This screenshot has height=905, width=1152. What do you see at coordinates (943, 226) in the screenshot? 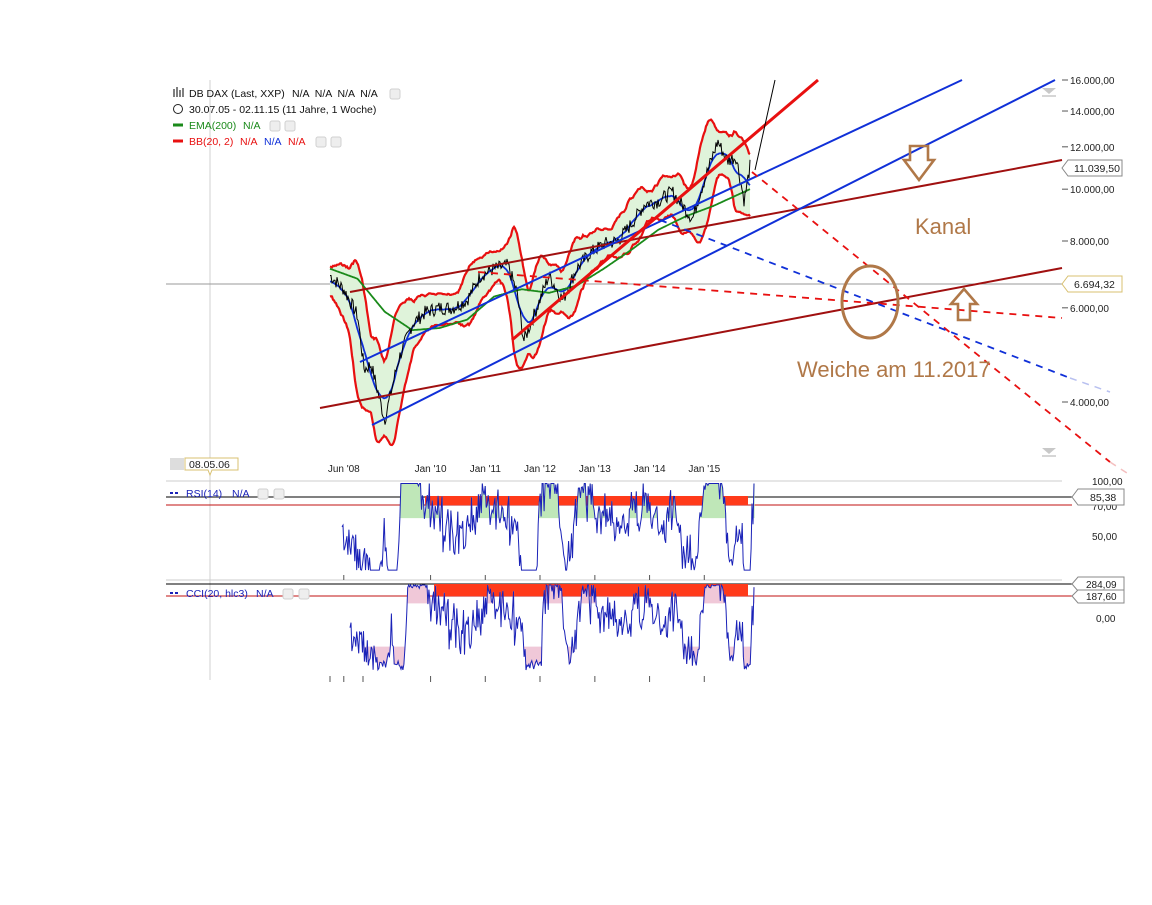
I see `annotation-kanal: Kanal` at bounding box center [943, 226].